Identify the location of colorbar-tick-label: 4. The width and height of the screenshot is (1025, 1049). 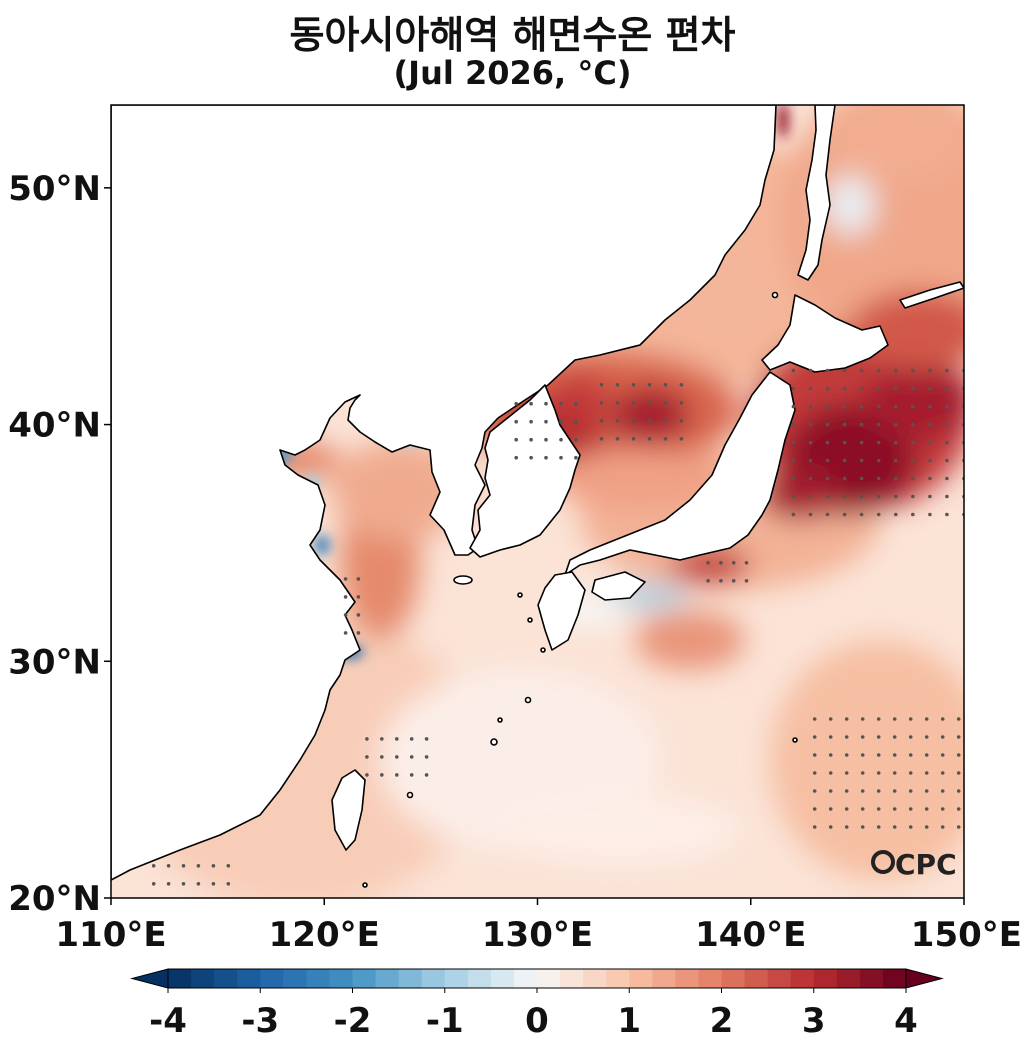
(906, 1021).